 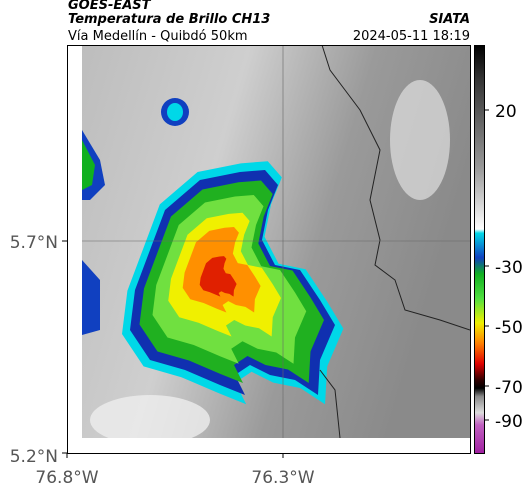 What do you see at coordinates (411, 36) in the screenshot?
I see `datetime: 2024-05-11 18:19` at bounding box center [411, 36].